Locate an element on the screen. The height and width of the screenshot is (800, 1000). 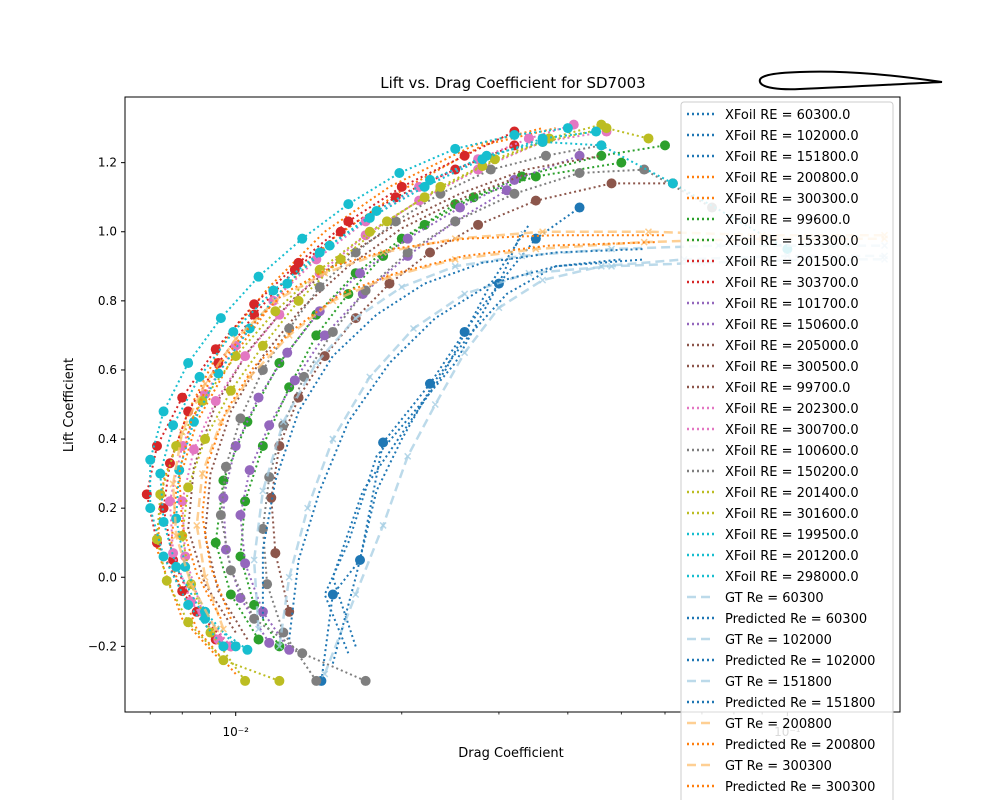
legend-entry: XFoil RE = 153300.0 is located at coordinates (792, 241).